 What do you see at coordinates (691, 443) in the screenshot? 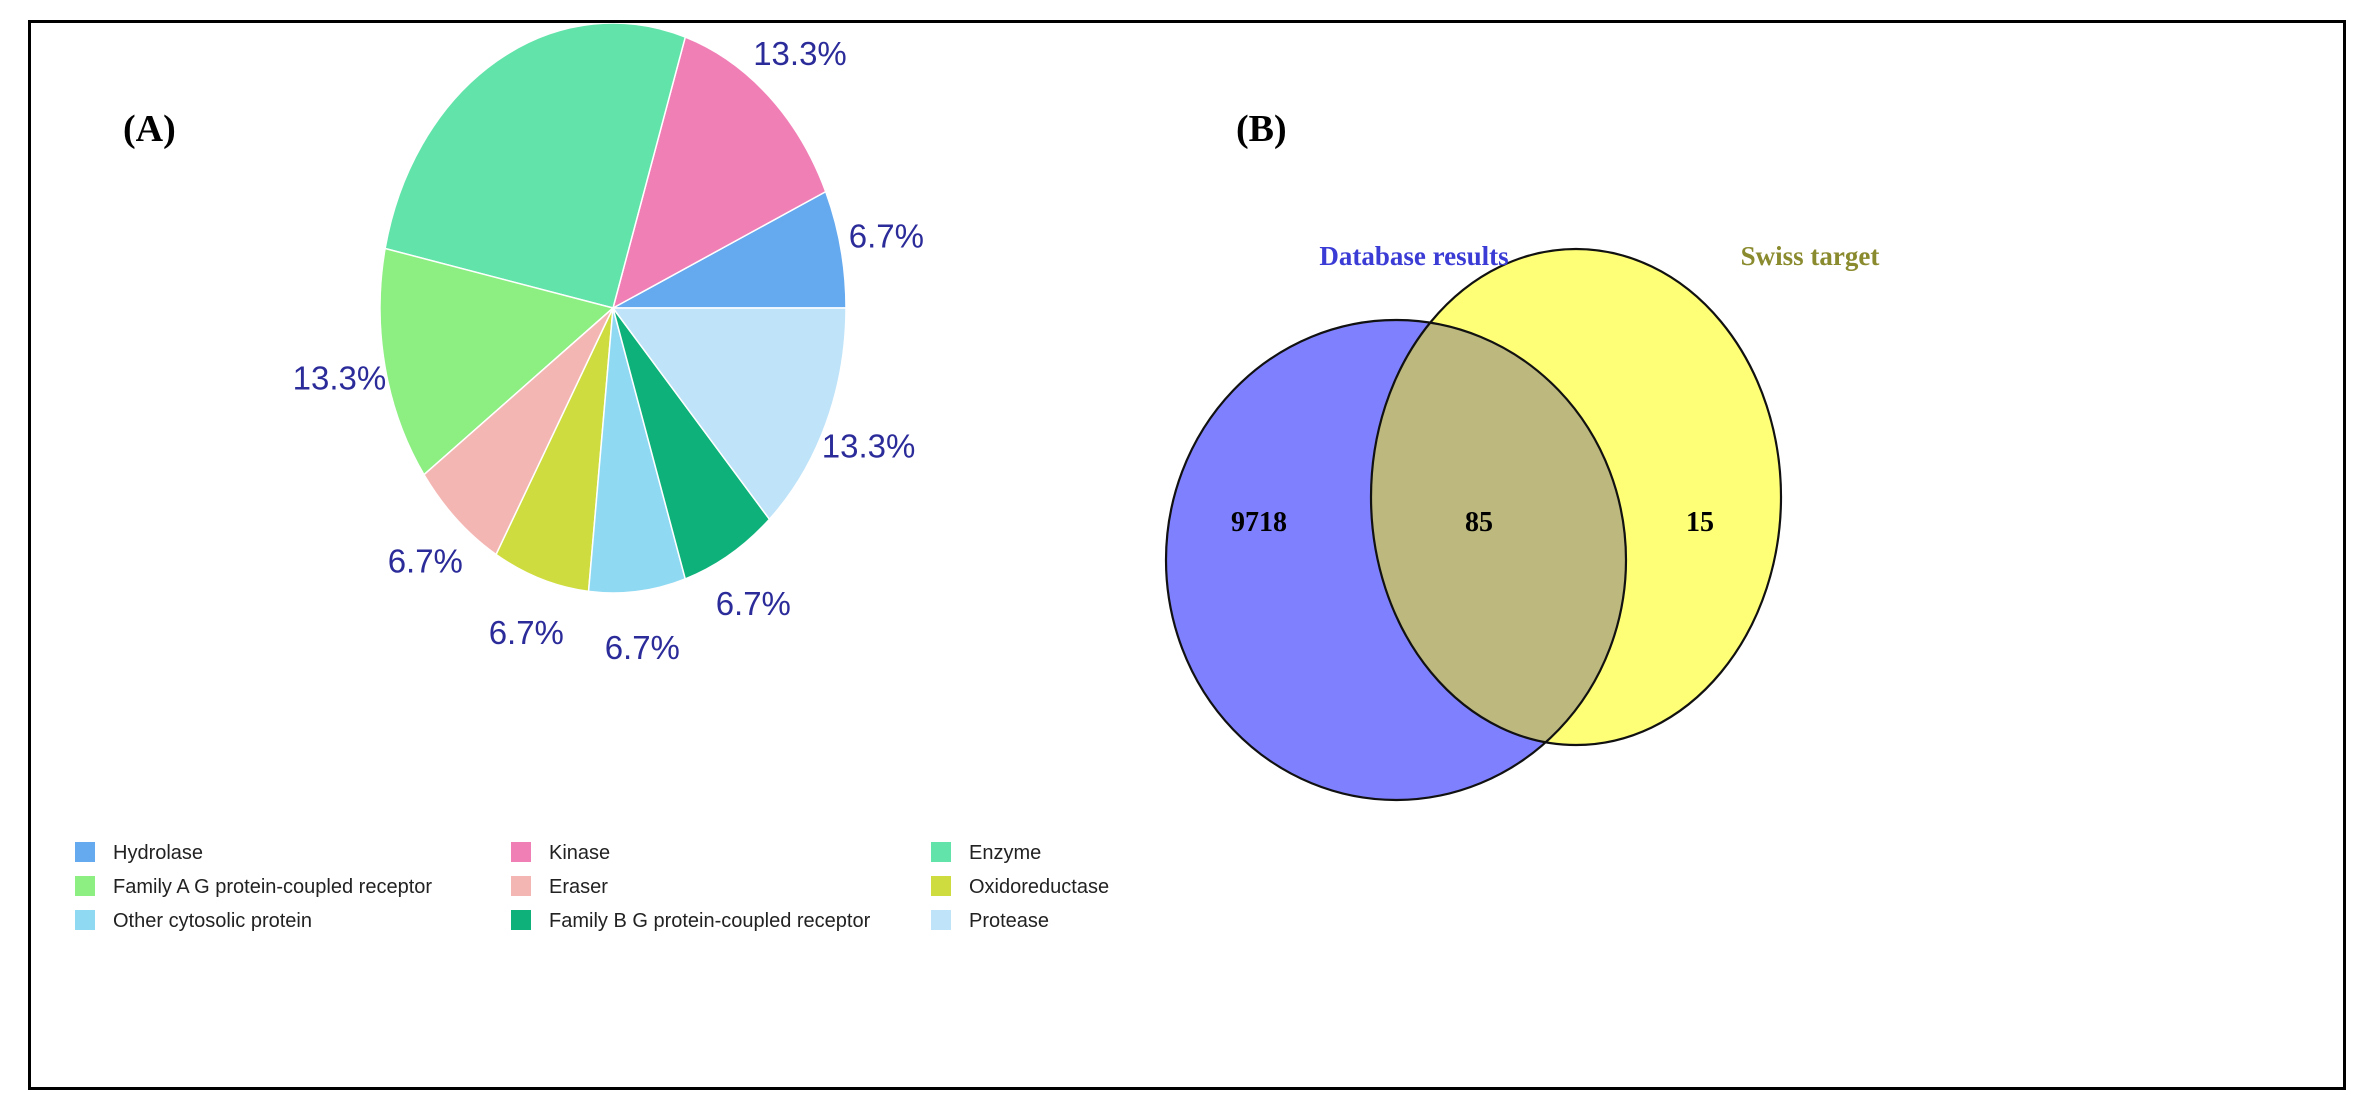
I see `pie-slice-family-b-g-protein-coupled-receptor` at bounding box center [691, 443].